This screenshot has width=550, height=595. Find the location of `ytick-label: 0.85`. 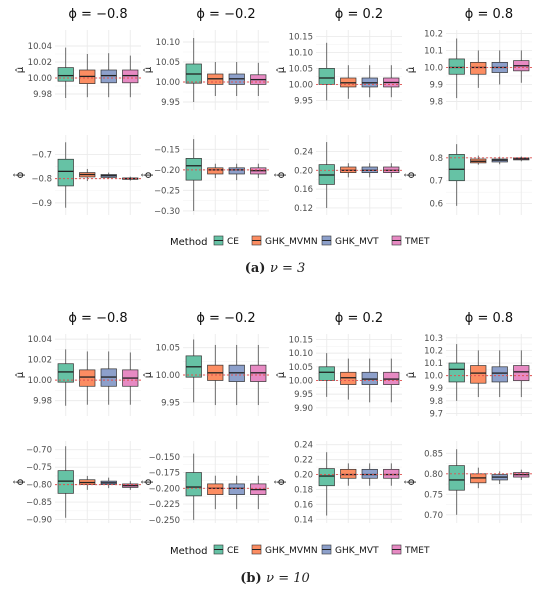

ytick-label: 0.85 is located at coordinates (433, 454).